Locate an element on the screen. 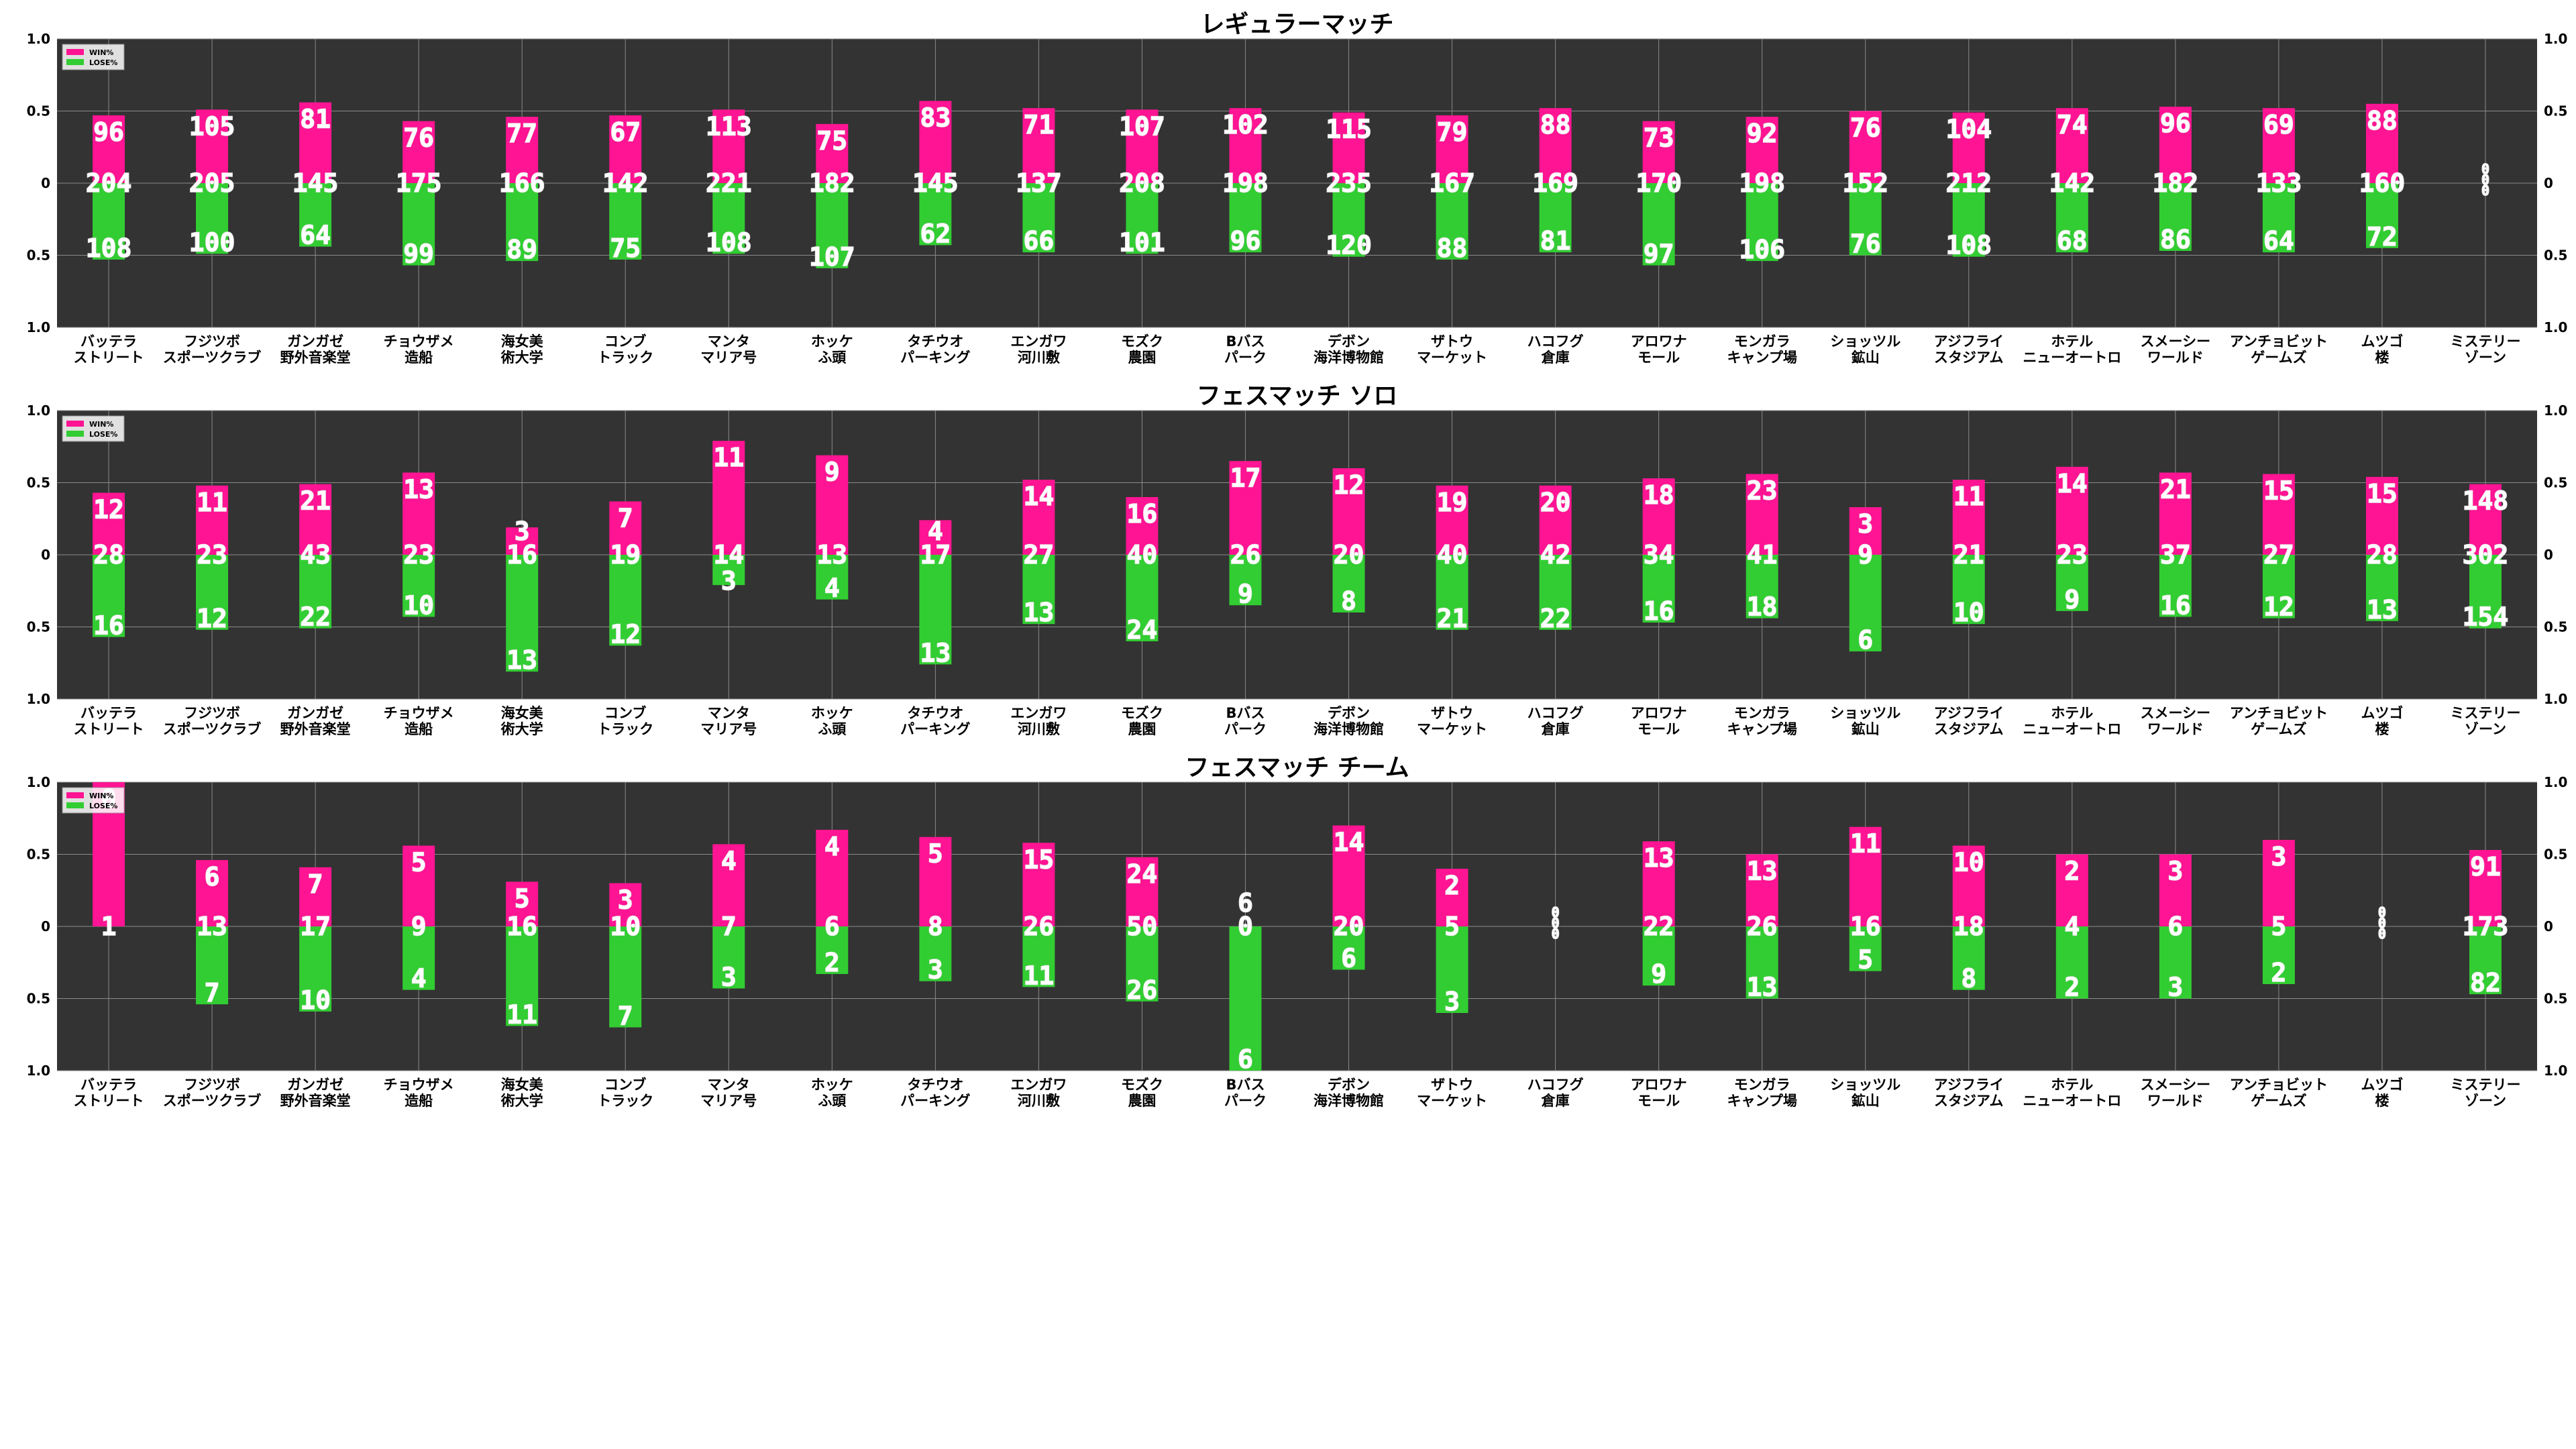 This screenshot has width=2576, height=1449. win-count-label: 24 is located at coordinates (1142, 874).